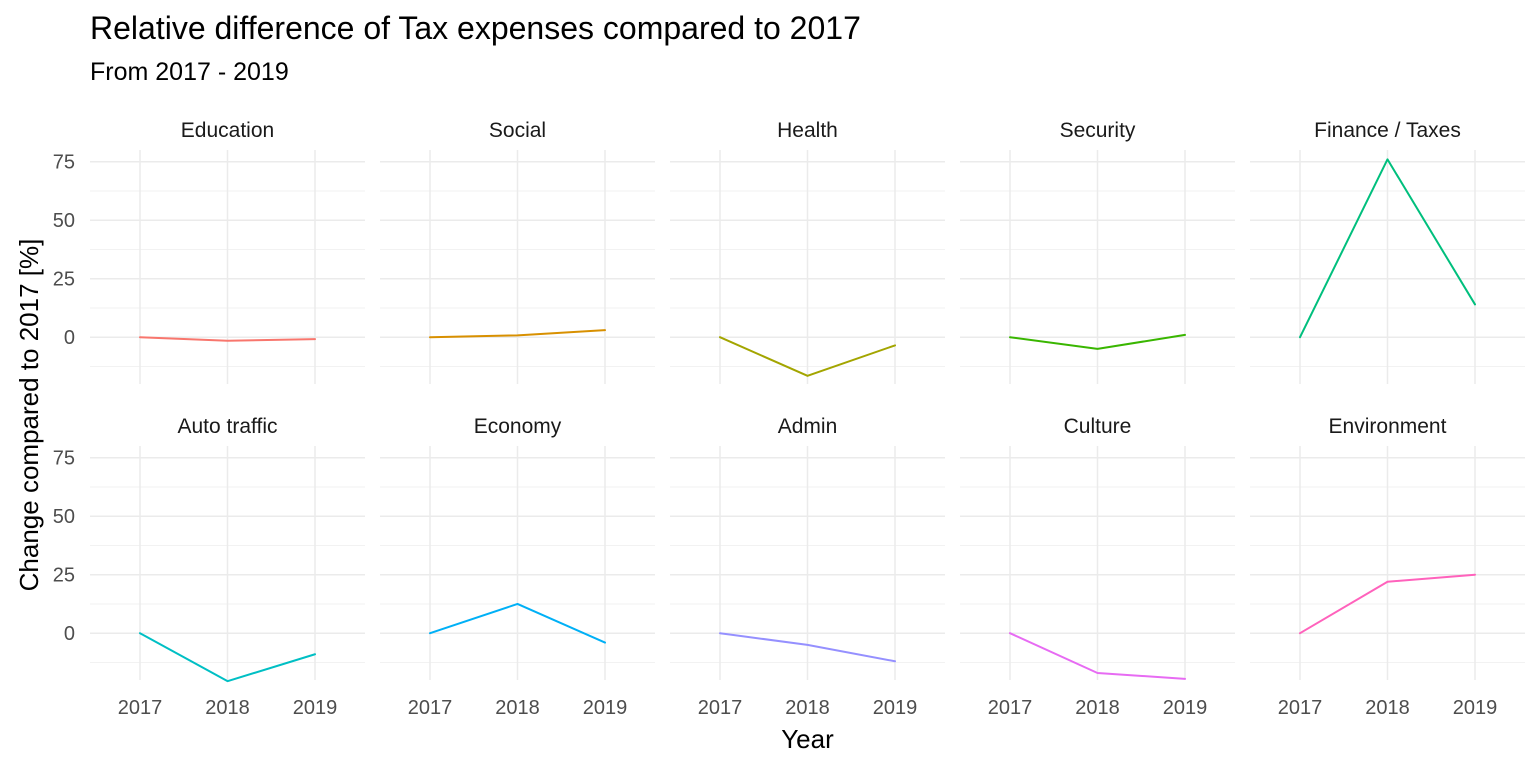 This screenshot has height=768, width=1536. I want to click on series-line-education, so click(227, 339).